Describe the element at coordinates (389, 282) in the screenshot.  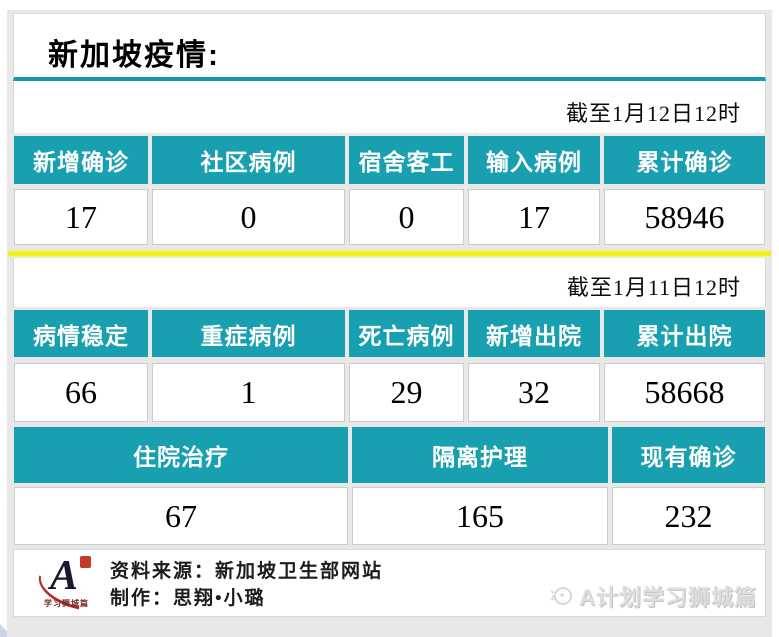
I see `asof-strip-2: 截至1月11日12时` at that location.